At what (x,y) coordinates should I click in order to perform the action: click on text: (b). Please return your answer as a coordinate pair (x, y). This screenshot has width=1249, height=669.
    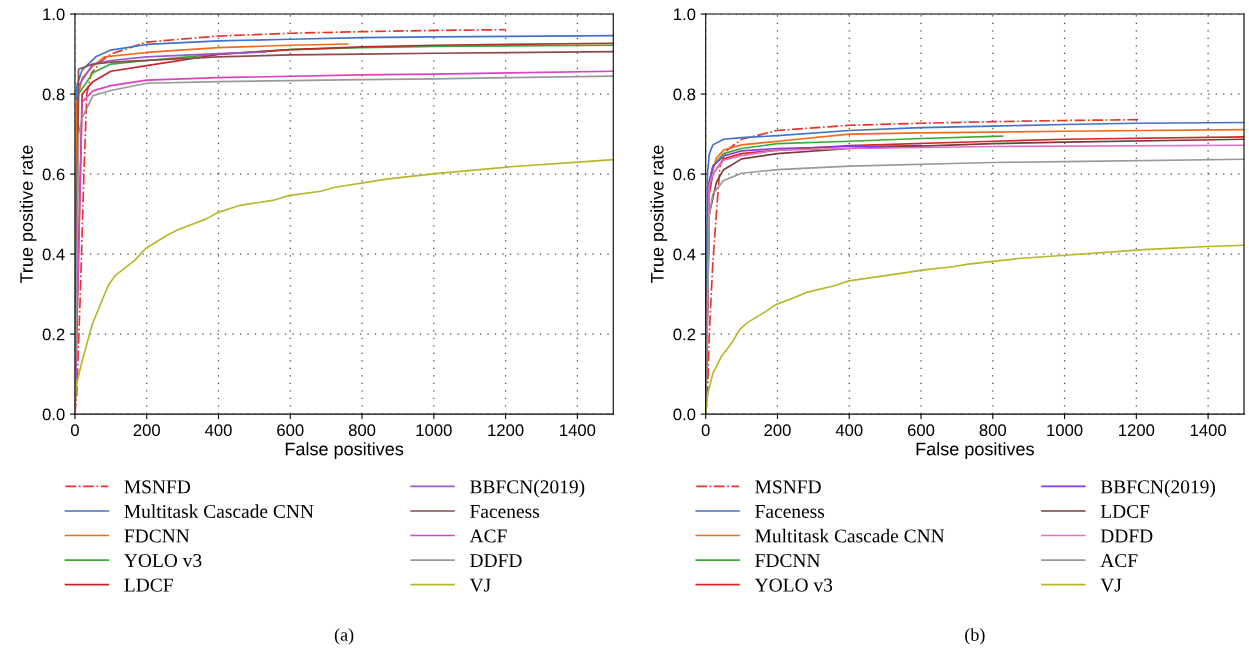
    Looking at the image, I should click on (975, 636).